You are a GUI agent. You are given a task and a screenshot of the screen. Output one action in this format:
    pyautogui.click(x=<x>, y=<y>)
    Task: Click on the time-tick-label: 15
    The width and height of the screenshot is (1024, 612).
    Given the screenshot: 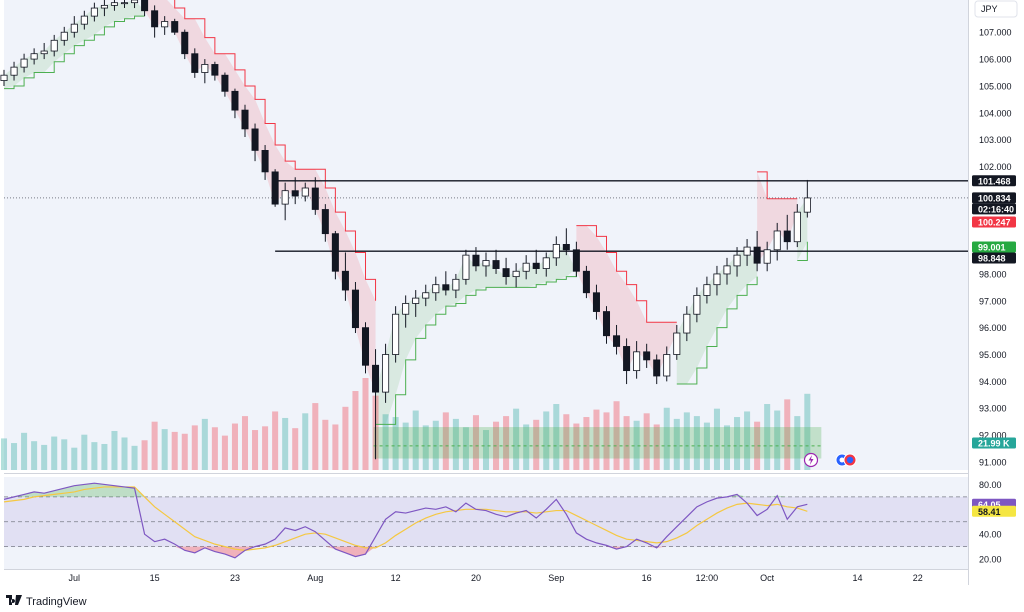 What is the action you would take?
    pyautogui.click(x=155, y=578)
    